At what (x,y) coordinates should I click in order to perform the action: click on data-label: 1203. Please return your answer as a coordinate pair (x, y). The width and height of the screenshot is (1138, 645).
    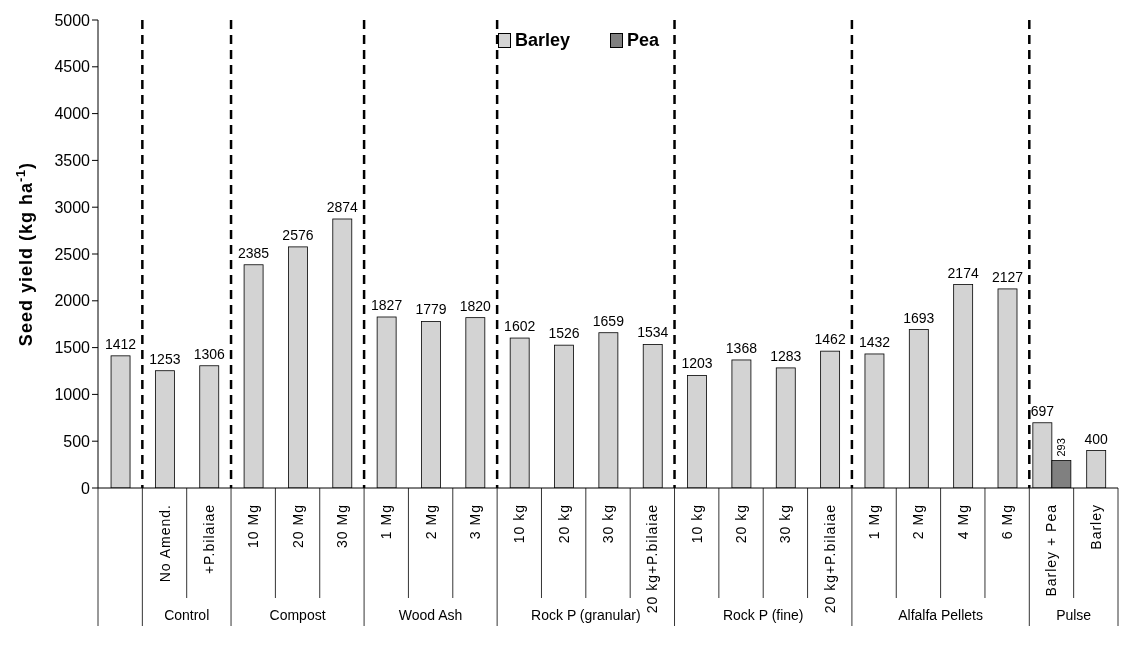
    Looking at the image, I should click on (697, 363).